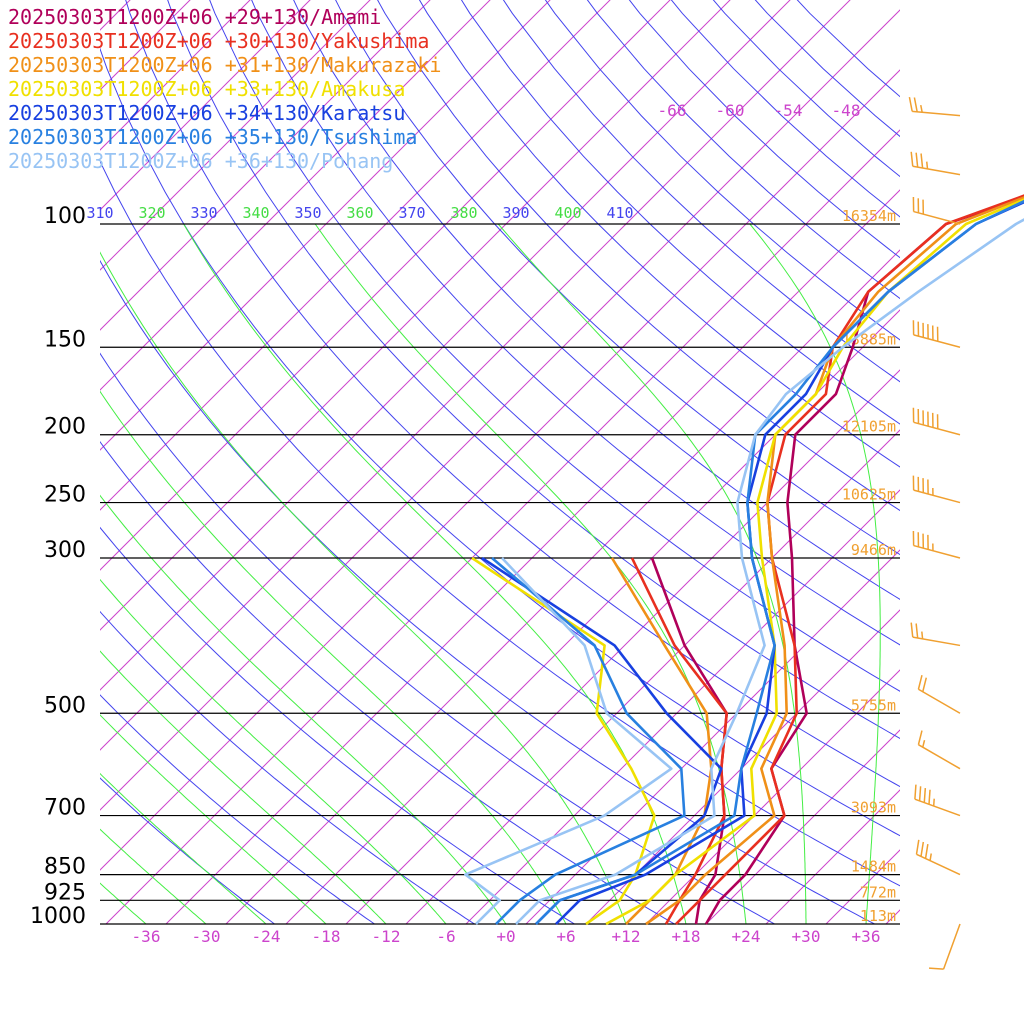  I want to click on x-tick-label: +6, so click(565, 936).